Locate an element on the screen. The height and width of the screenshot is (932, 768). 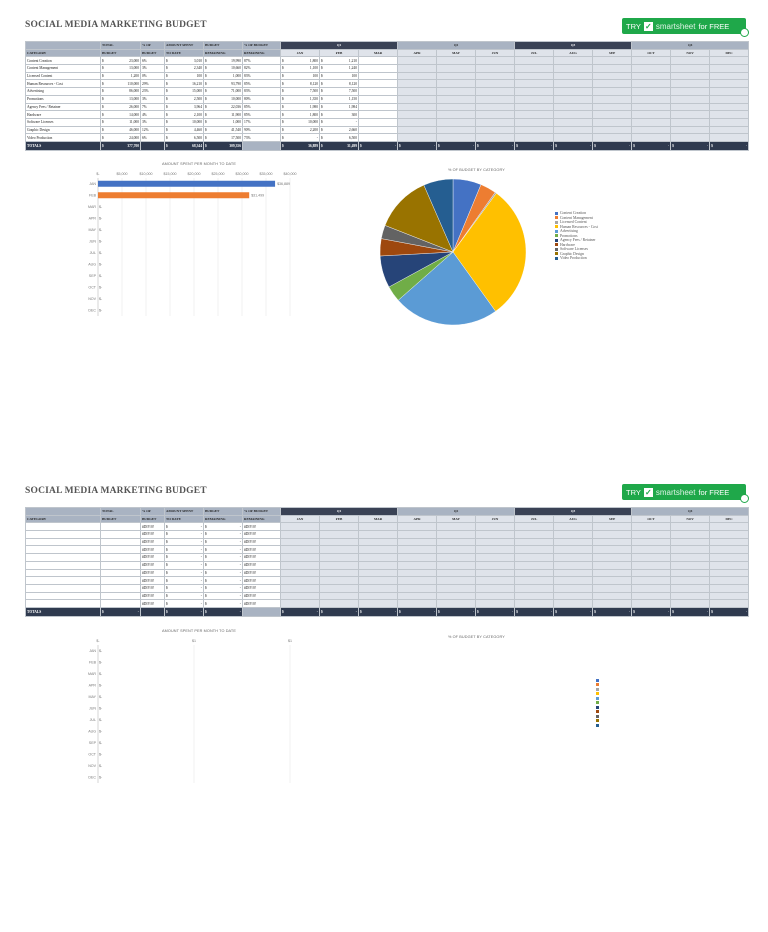
header-category: CATEGORY is located at coordinates (63, 519).